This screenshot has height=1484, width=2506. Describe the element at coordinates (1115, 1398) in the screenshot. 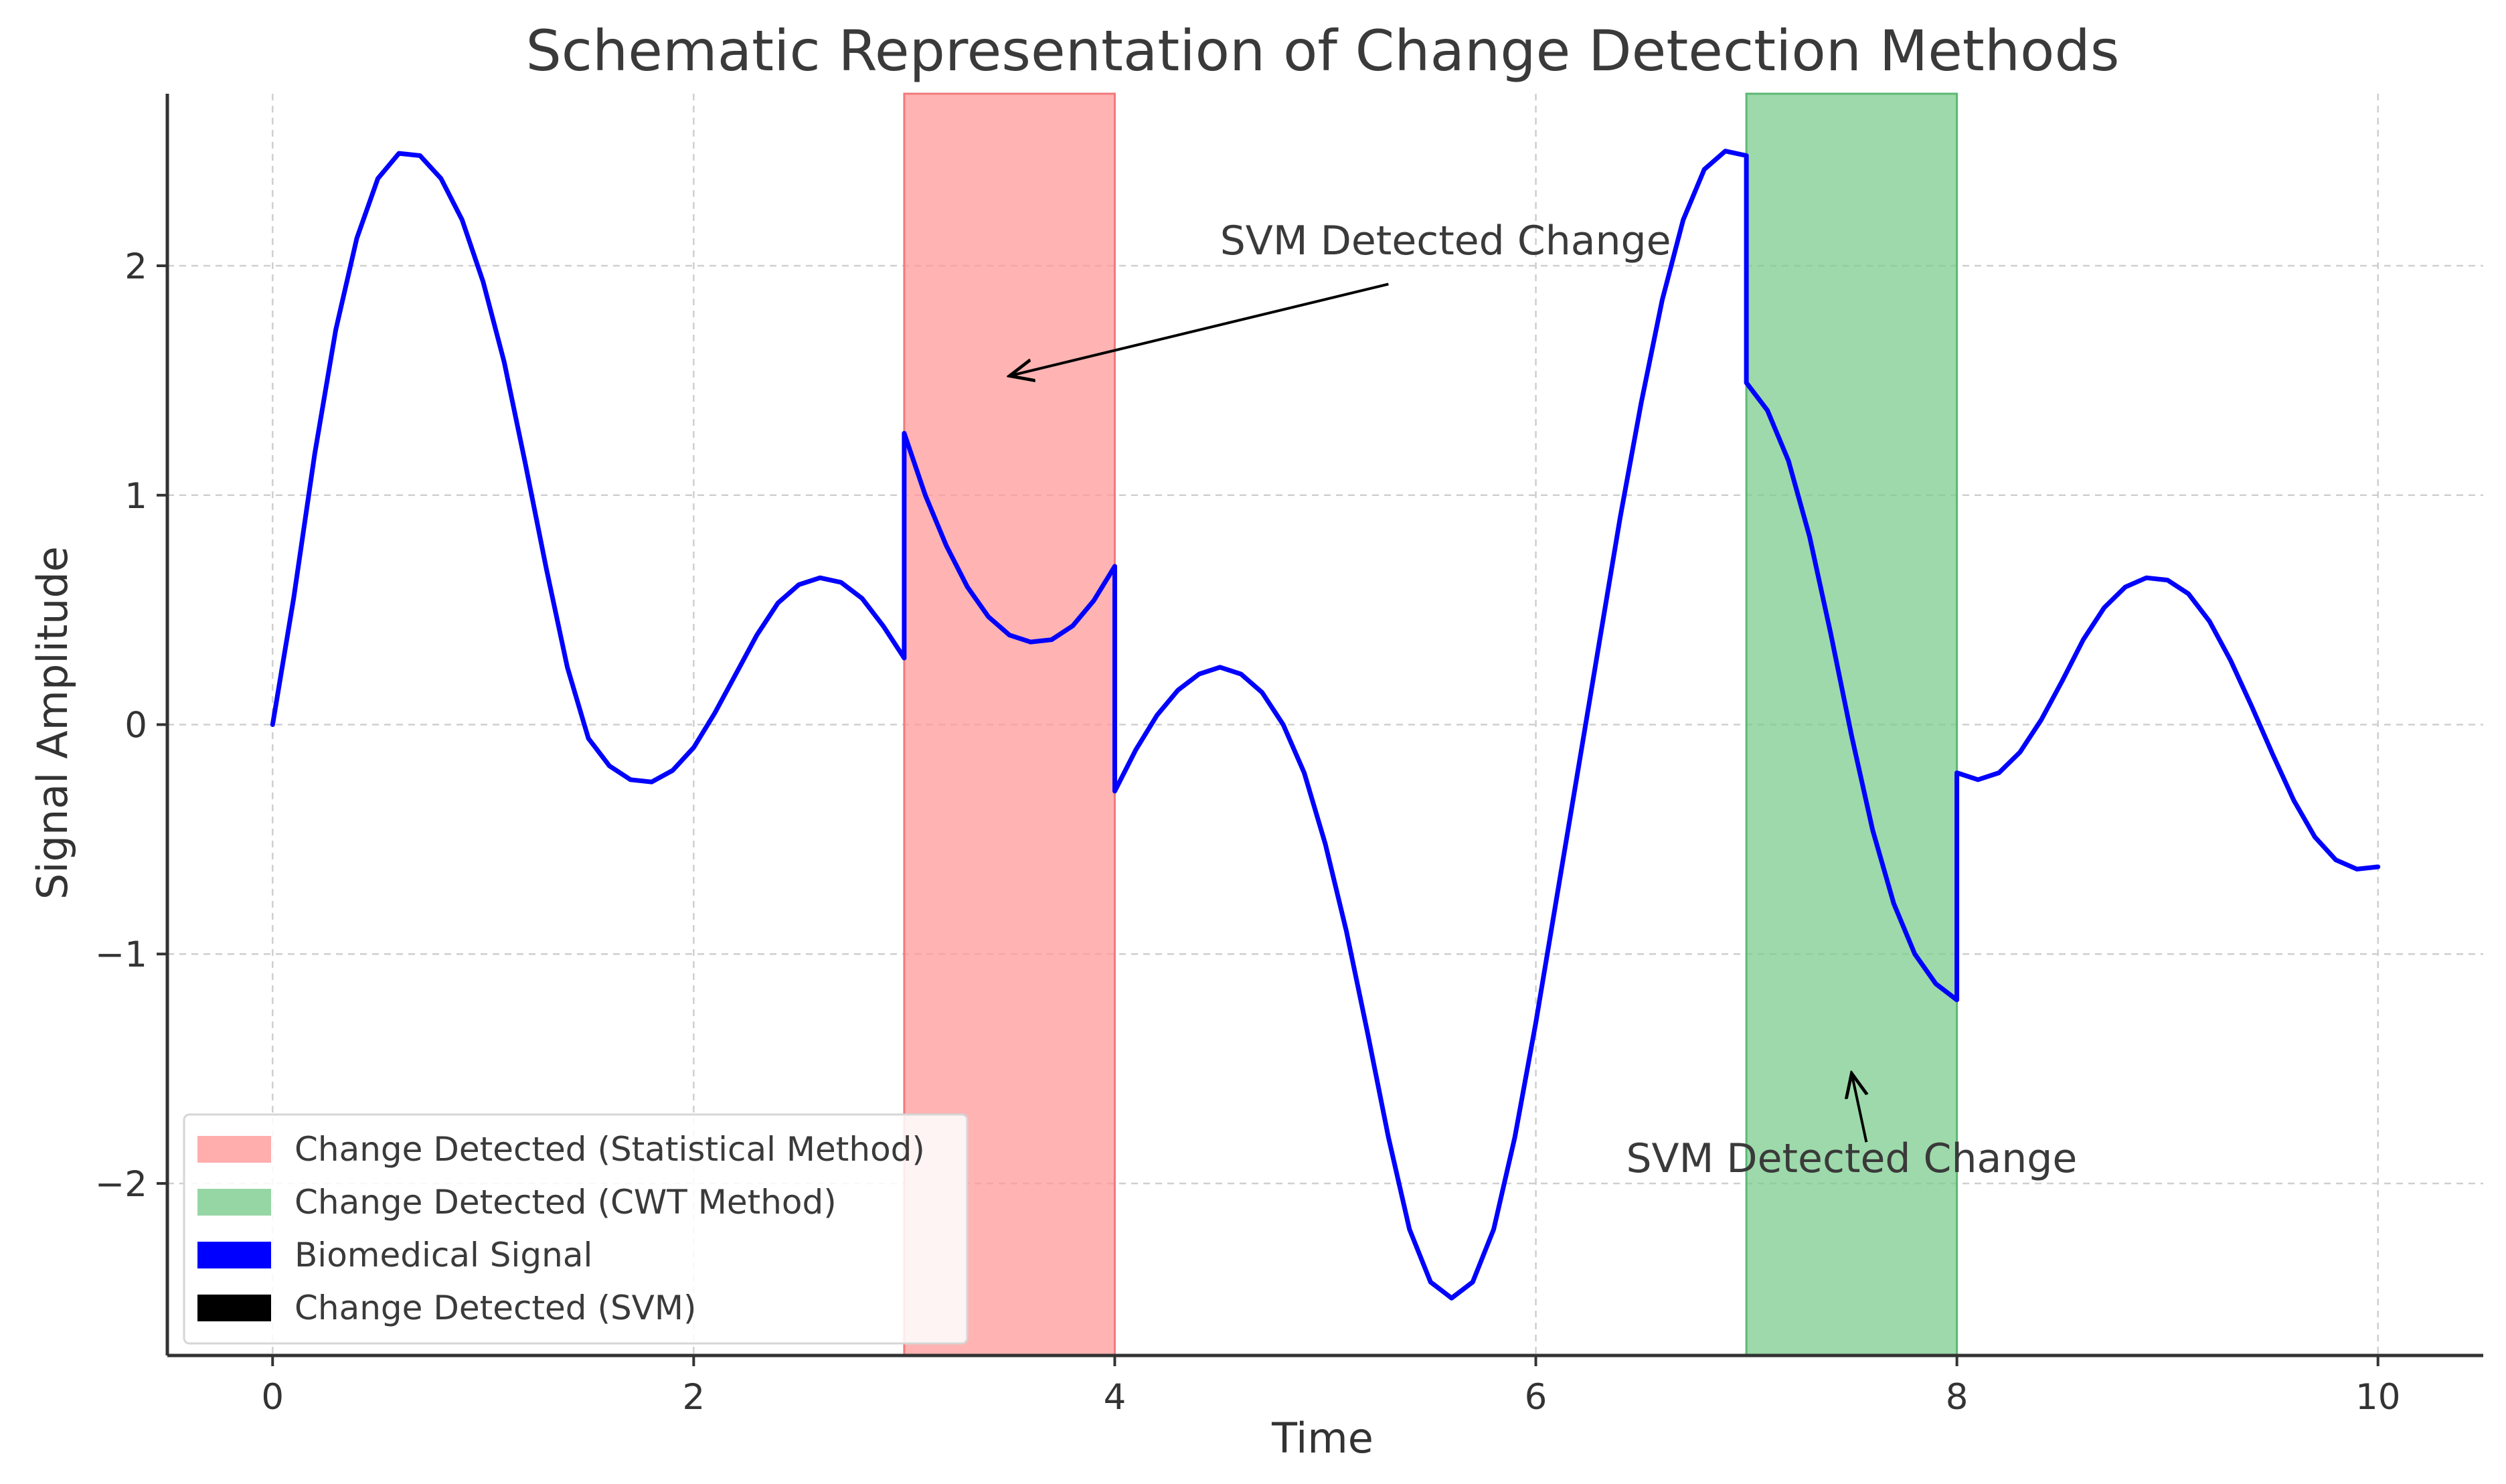

I see `x-tick-label-4: 4` at that location.